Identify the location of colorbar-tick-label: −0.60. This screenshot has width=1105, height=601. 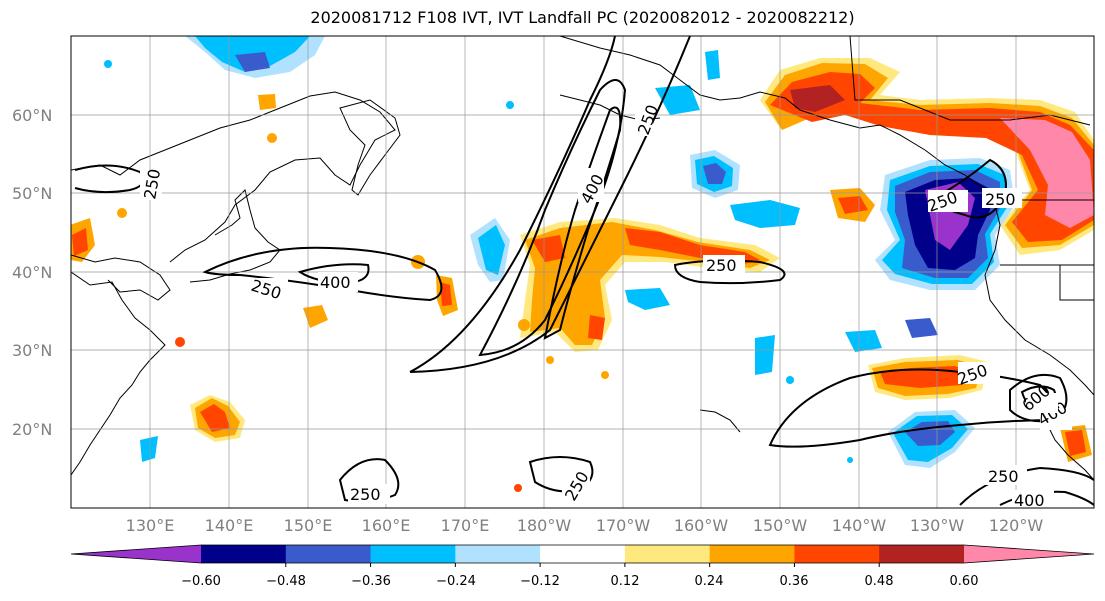
(201, 581).